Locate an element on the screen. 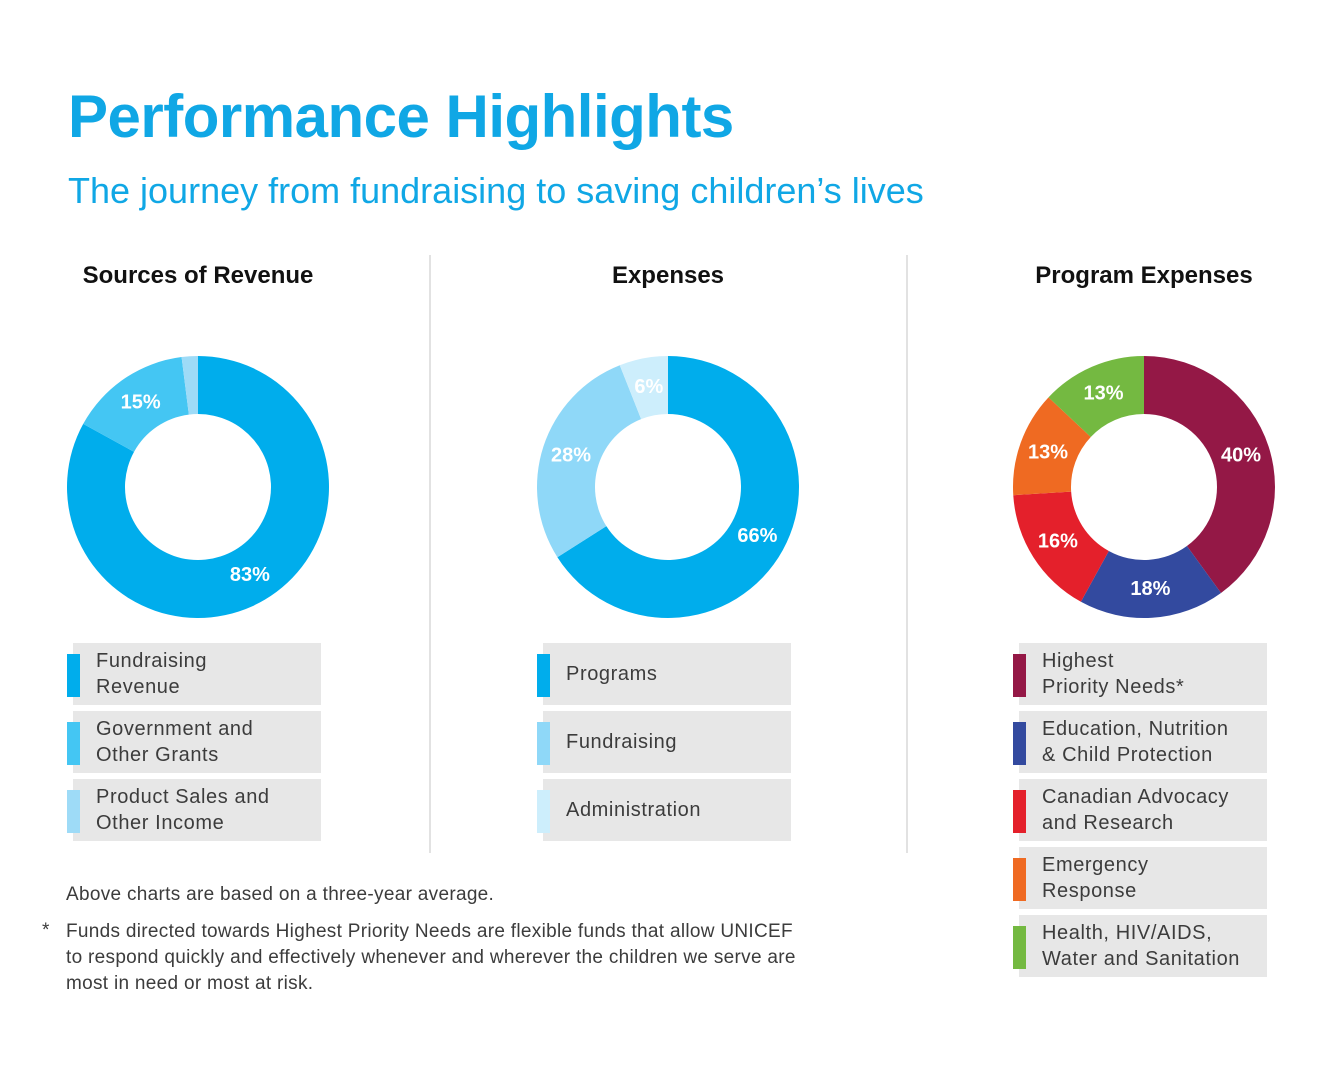 Image resolution: width=1336 pixels, height=1069 pixels. legend-label-line: and Research is located at coordinates (1108, 823).